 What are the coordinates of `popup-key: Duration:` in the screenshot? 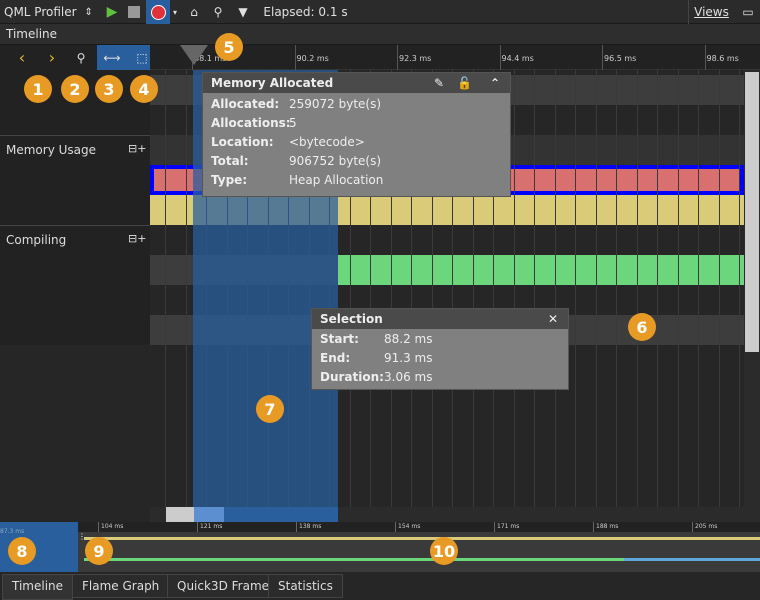 It's located at (352, 377).